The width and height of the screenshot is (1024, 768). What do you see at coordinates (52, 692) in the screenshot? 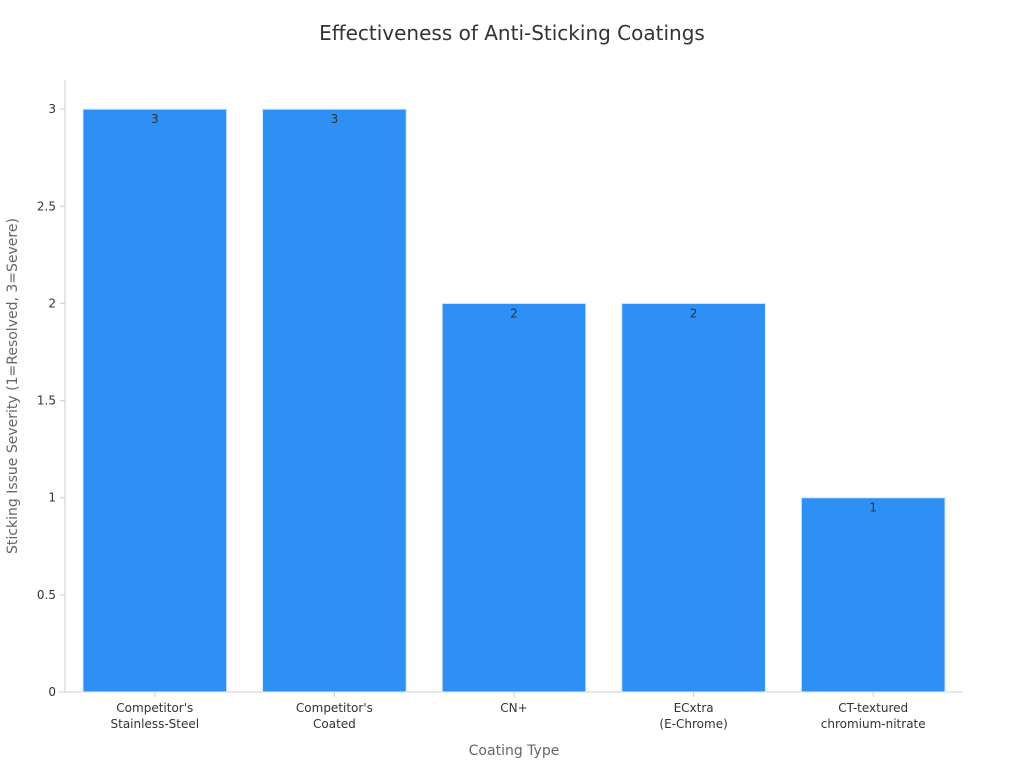
I see `y-tick-label: 0` at bounding box center [52, 692].